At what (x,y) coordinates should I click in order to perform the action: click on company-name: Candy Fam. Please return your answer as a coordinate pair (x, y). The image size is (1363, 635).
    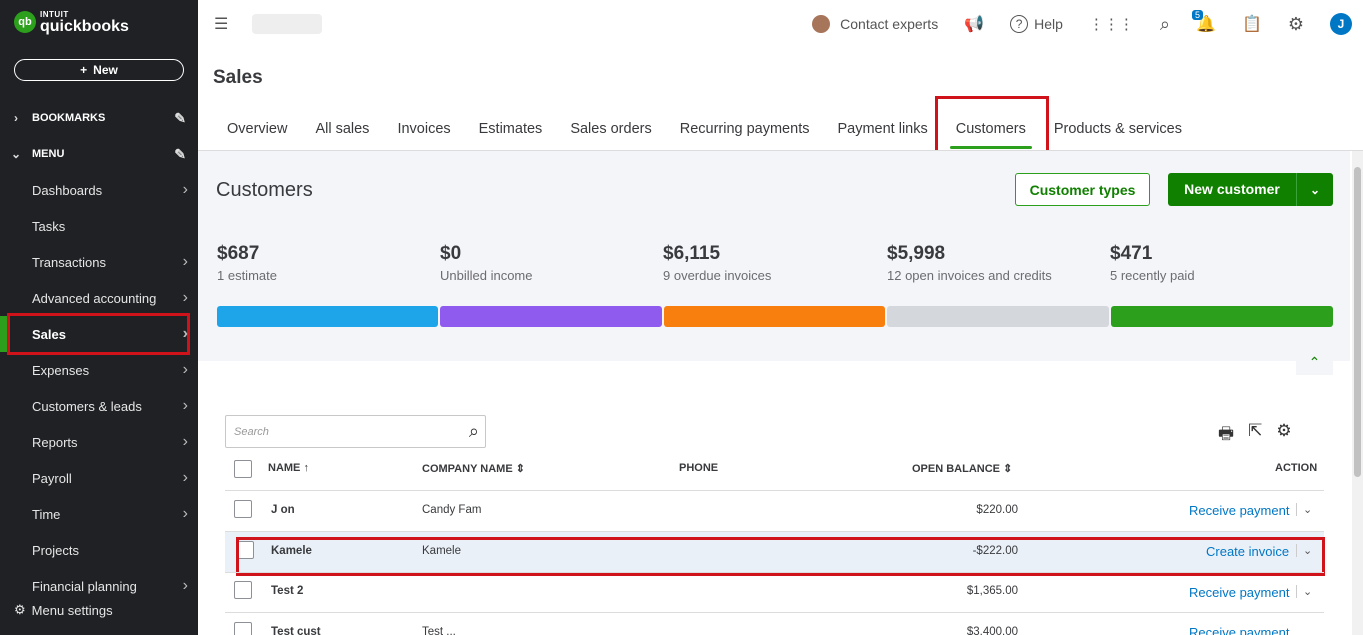
    Looking at the image, I should click on (452, 510).